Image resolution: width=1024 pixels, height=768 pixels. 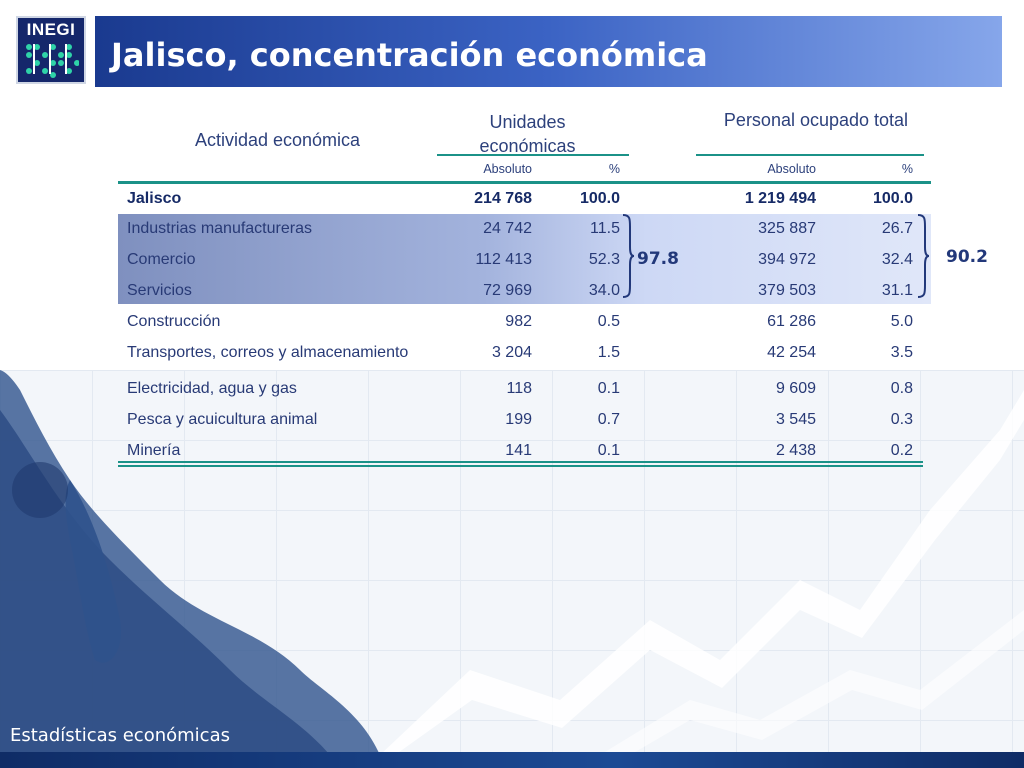 What do you see at coordinates (810, 155) in the screenshot?
I see `header-rule-personnel` at bounding box center [810, 155].